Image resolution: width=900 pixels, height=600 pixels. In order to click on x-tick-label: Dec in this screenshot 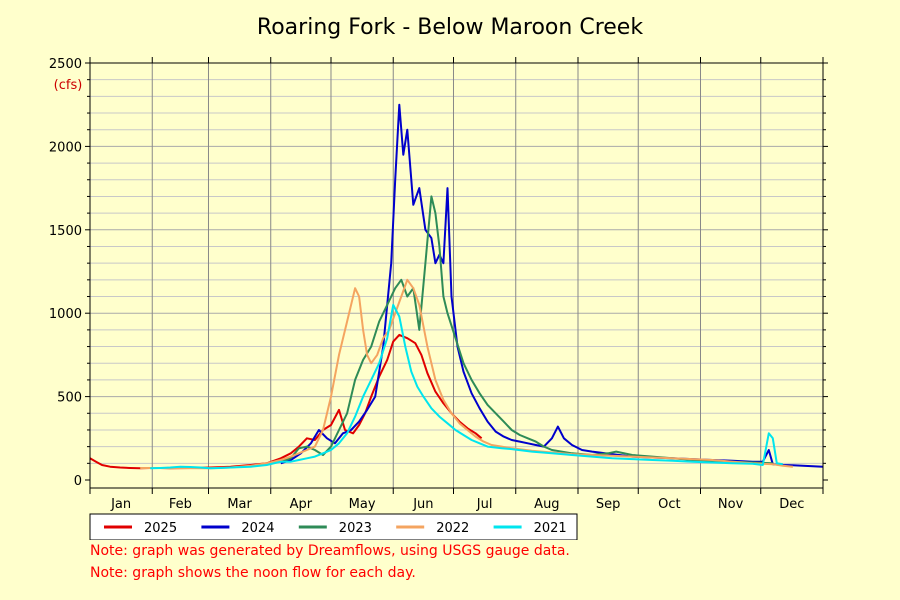, I will do `click(791, 504)`.